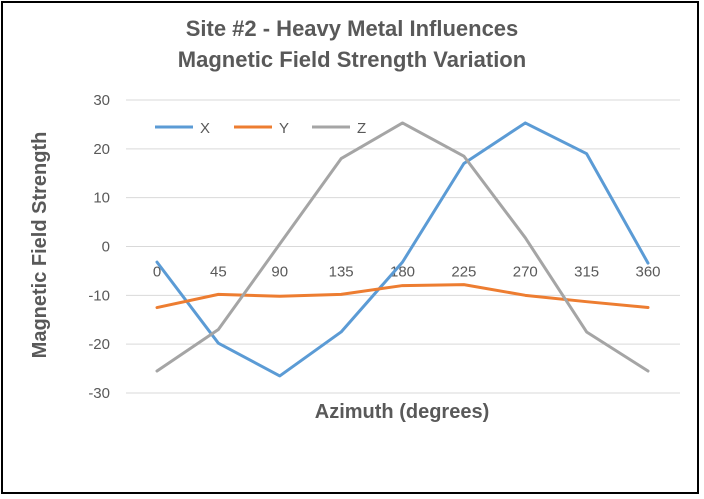 Image resolution: width=704 pixels, height=499 pixels. Describe the element at coordinates (279, 272) in the screenshot. I see `x-tick-label: 90` at that location.